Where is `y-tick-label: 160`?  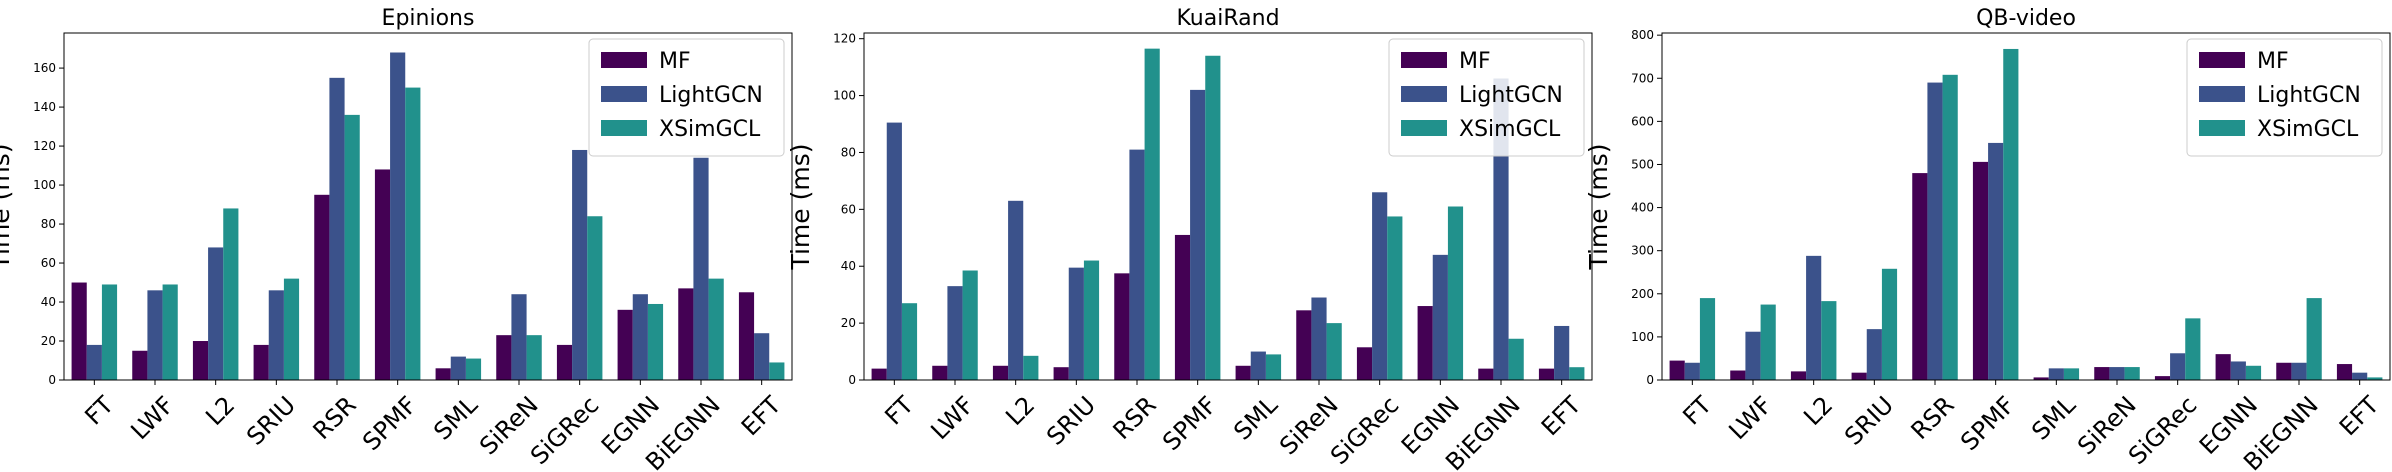 y-tick-label: 160 is located at coordinates (44, 68).